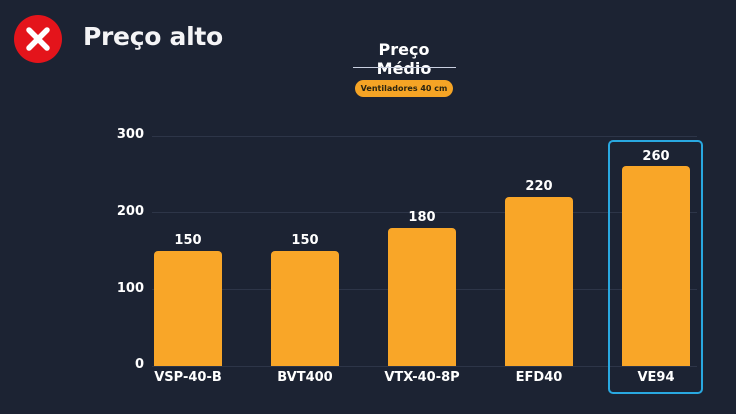  Describe the element at coordinates (130, 134) in the screenshot. I see `y-tick: 300` at that location.